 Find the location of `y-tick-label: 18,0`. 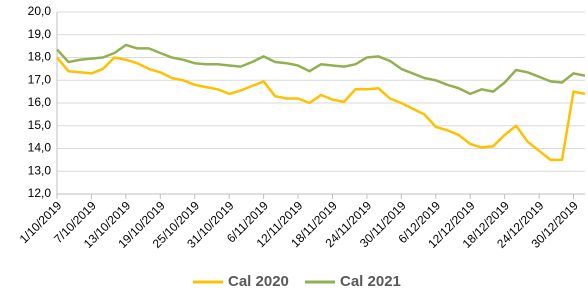

y-tick-label: 18,0 is located at coordinates (40, 57).